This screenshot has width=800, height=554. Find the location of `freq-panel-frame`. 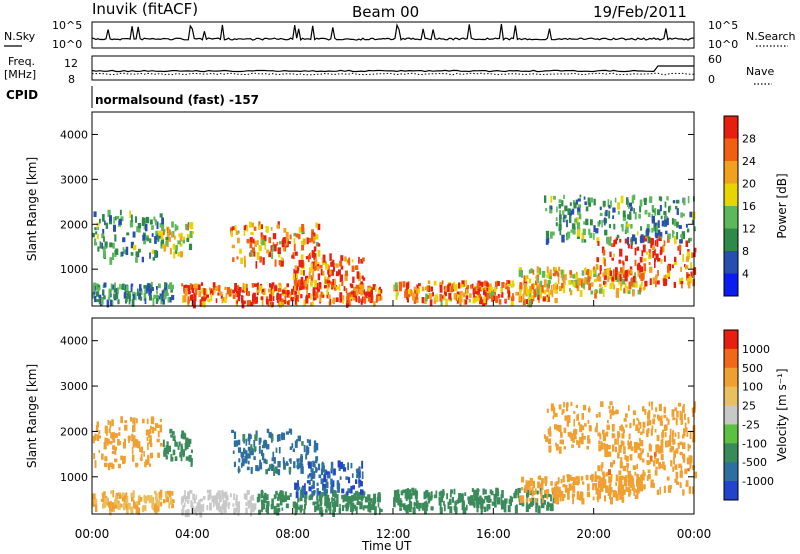

freq-panel-frame is located at coordinates (393, 68).